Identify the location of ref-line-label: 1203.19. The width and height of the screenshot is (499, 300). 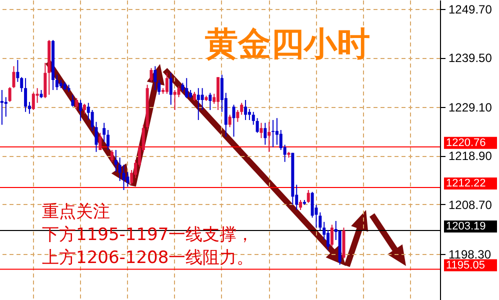
(466, 226).